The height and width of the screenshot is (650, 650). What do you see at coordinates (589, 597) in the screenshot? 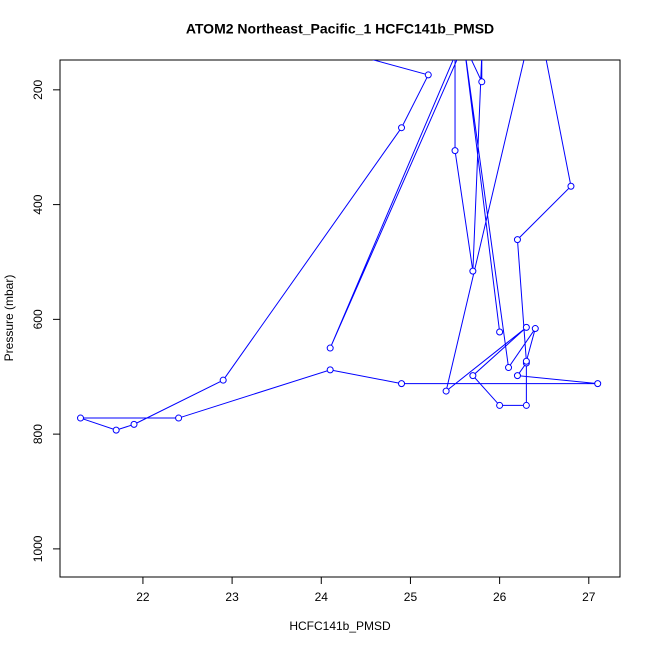
I see `x-tick-label: 27` at bounding box center [589, 597].